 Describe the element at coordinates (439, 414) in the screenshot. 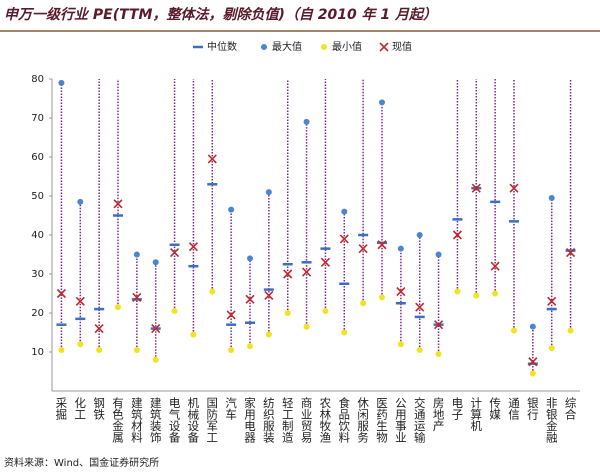

I see `x-tick-label: 房地产` at that location.